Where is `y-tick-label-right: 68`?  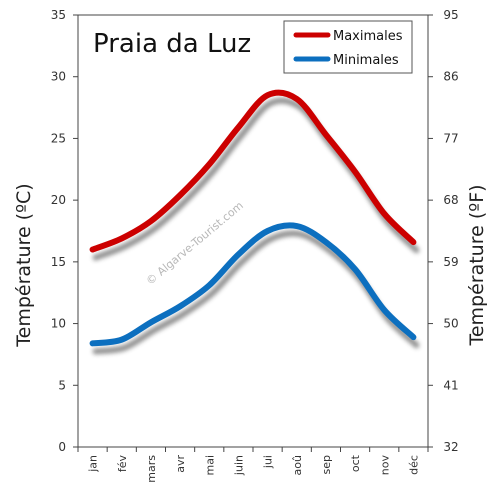 y-tick-label-right: 68 is located at coordinates (450, 200).